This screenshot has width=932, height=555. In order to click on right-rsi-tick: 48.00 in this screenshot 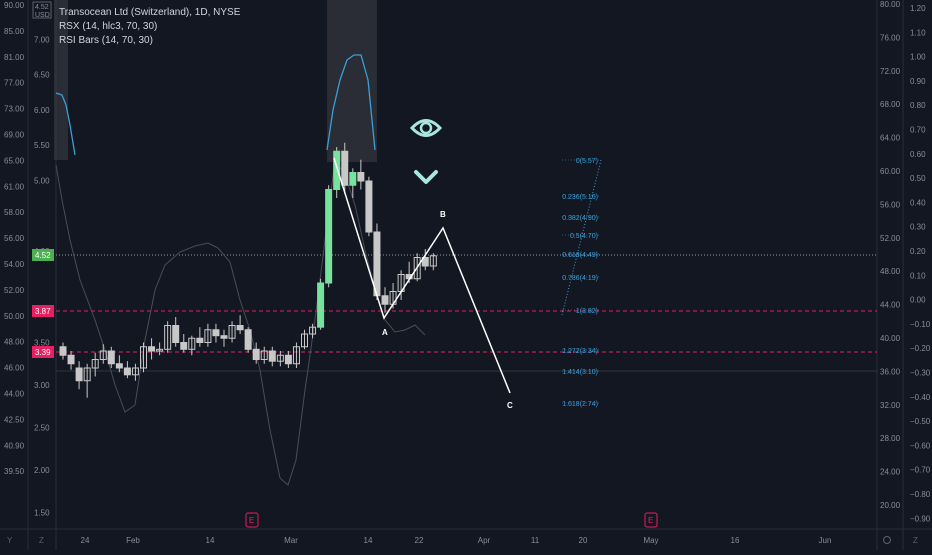, I will do `click(890, 271)`.